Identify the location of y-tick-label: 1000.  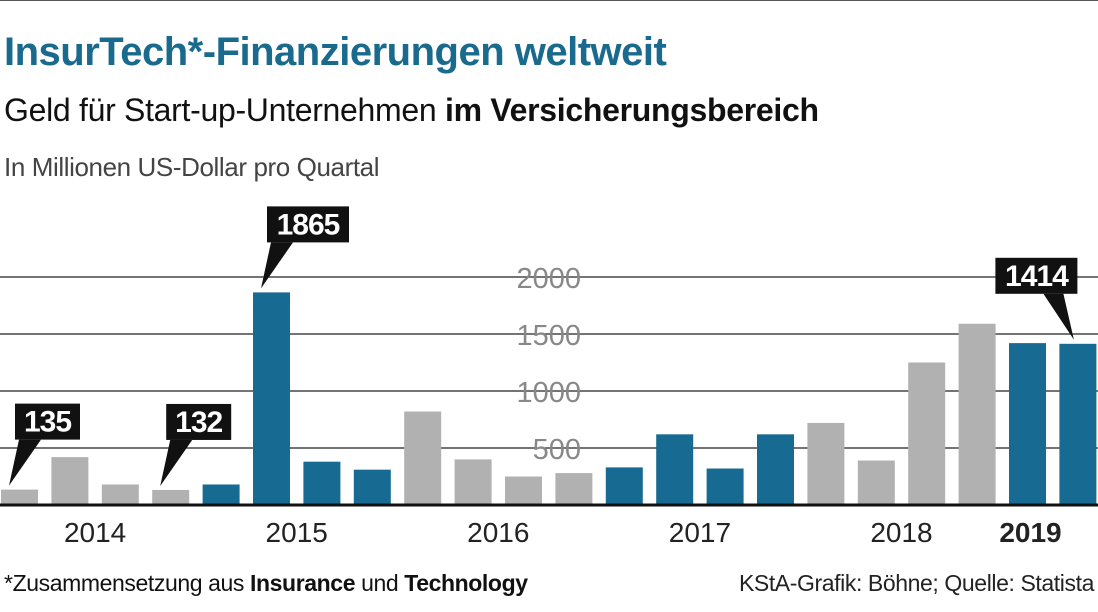
(548, 393).